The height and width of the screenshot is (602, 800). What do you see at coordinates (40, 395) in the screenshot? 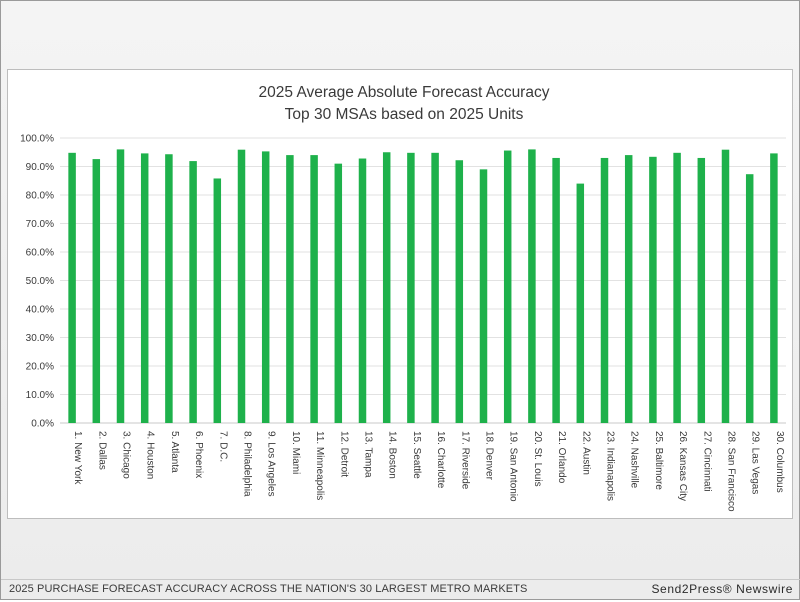
I see `y-tick-label: 10.0%` at bounding box center [40, 395].